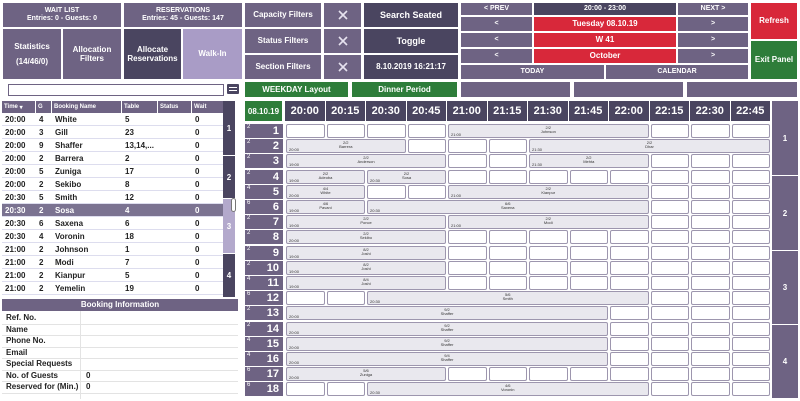  What do you see at coordinates (508, 389) in the screenshot?
I see `booking-block: 4/6 Voronin 20:30` at bounding box center [508, 389].